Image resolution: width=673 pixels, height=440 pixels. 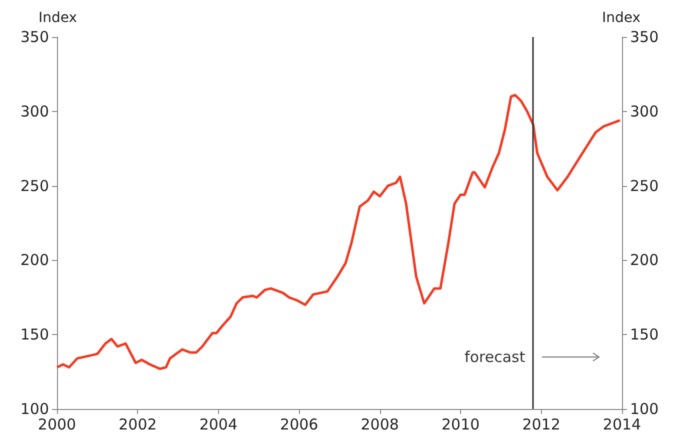 I want to click on x-tick-label: 2010, so click(x=460, y=425).